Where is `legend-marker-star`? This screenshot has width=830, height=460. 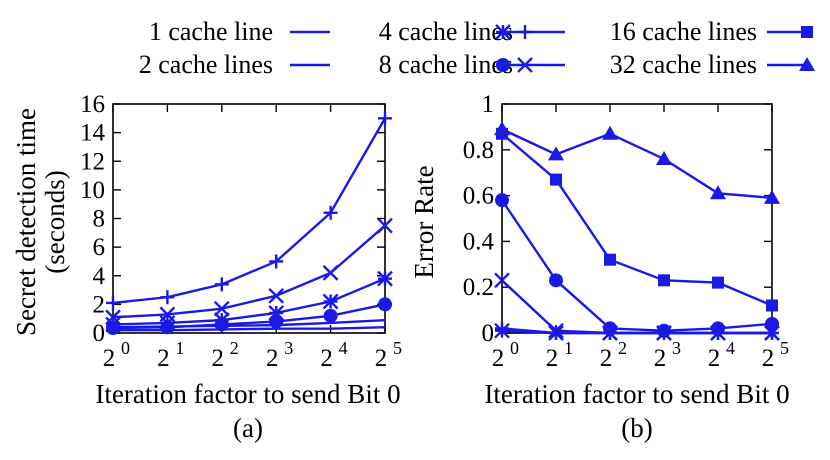 legend-marker-star is located at coordinates (503, 32).